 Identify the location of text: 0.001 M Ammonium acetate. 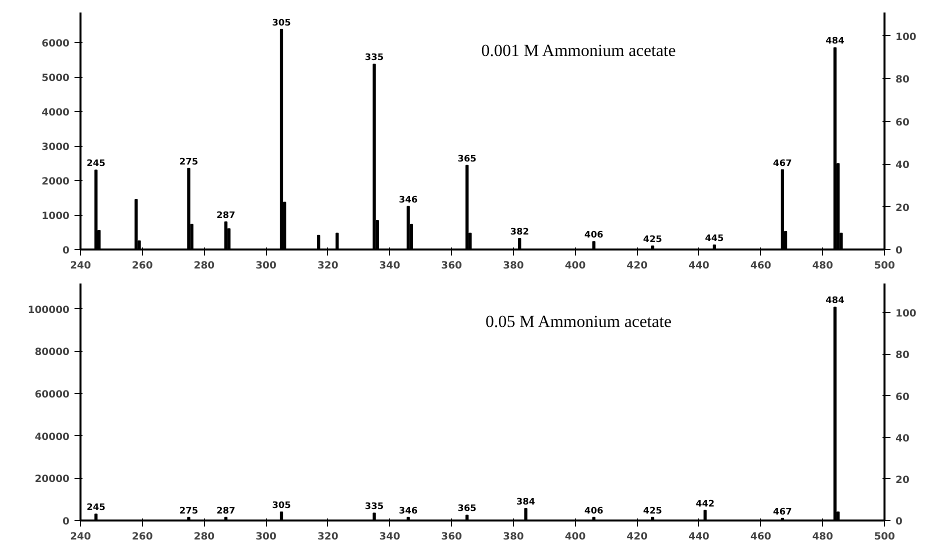
(578, 50).